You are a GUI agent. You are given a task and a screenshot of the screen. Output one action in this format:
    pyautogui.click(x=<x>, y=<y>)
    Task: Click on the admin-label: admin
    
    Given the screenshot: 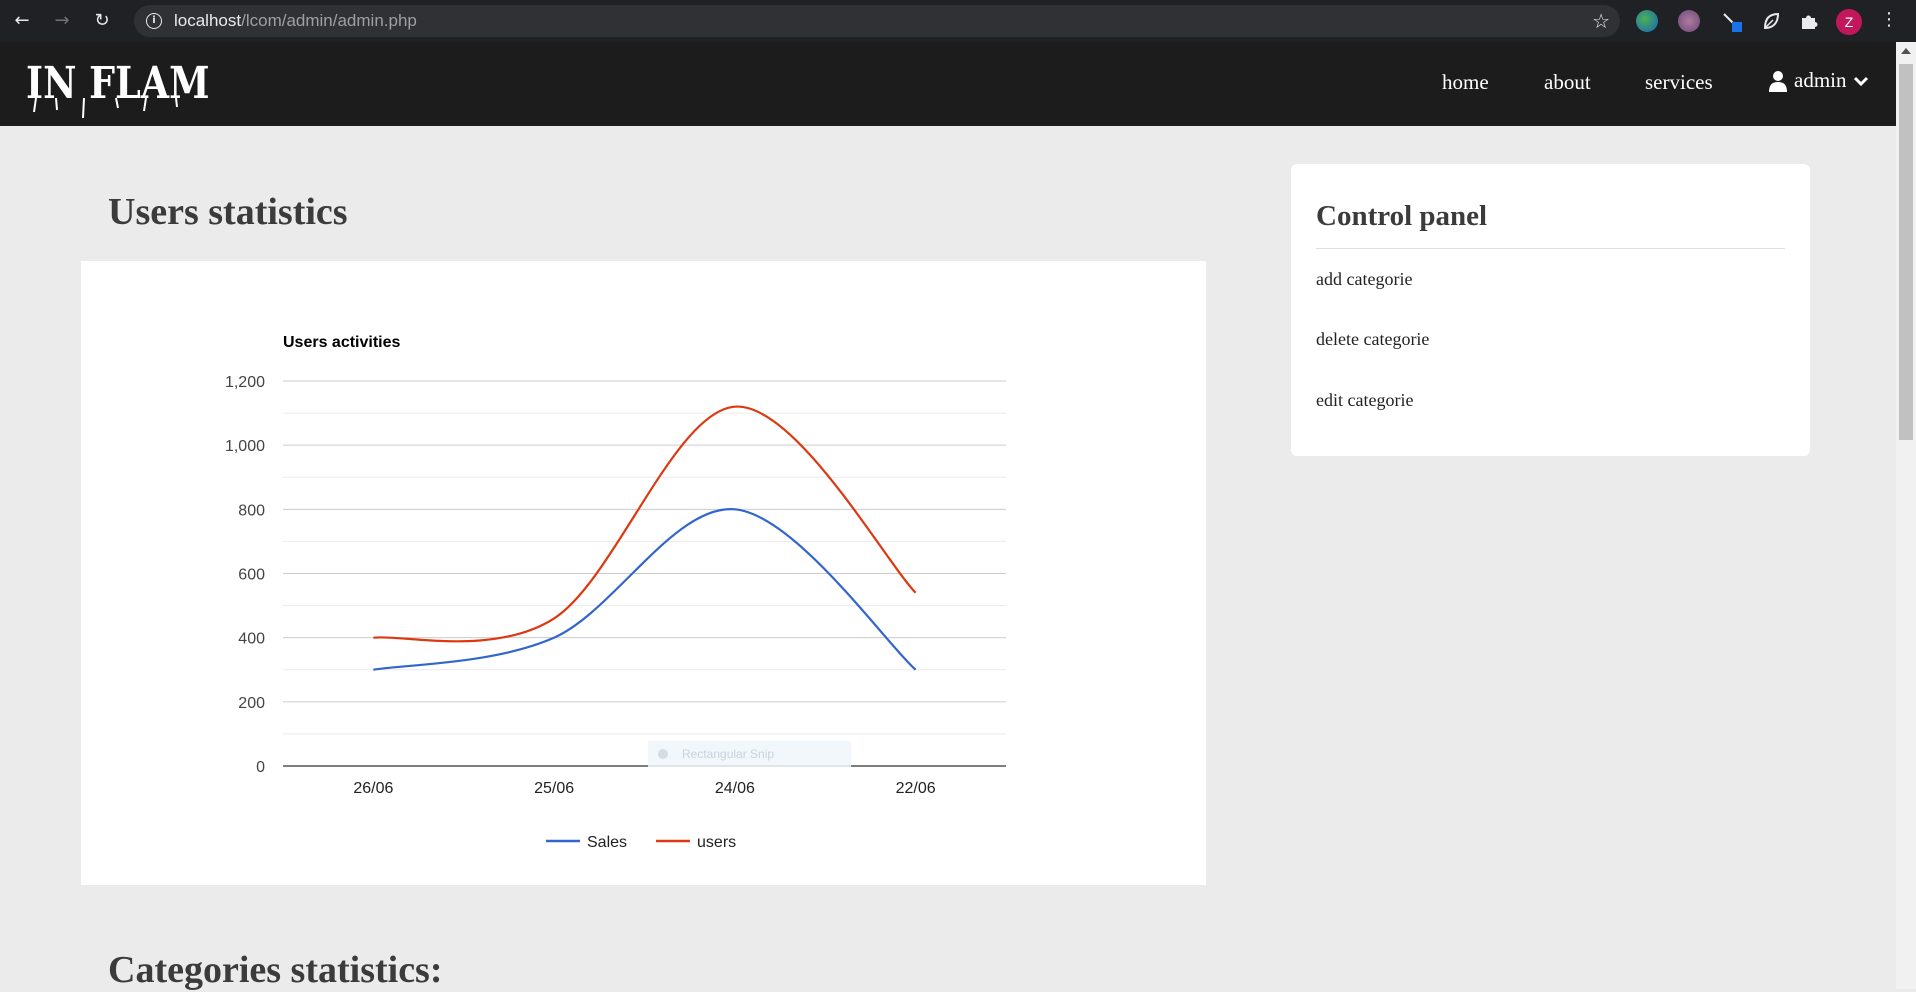 What is the action you would take?
    pyautogui.click(x=1820, y=80)
    